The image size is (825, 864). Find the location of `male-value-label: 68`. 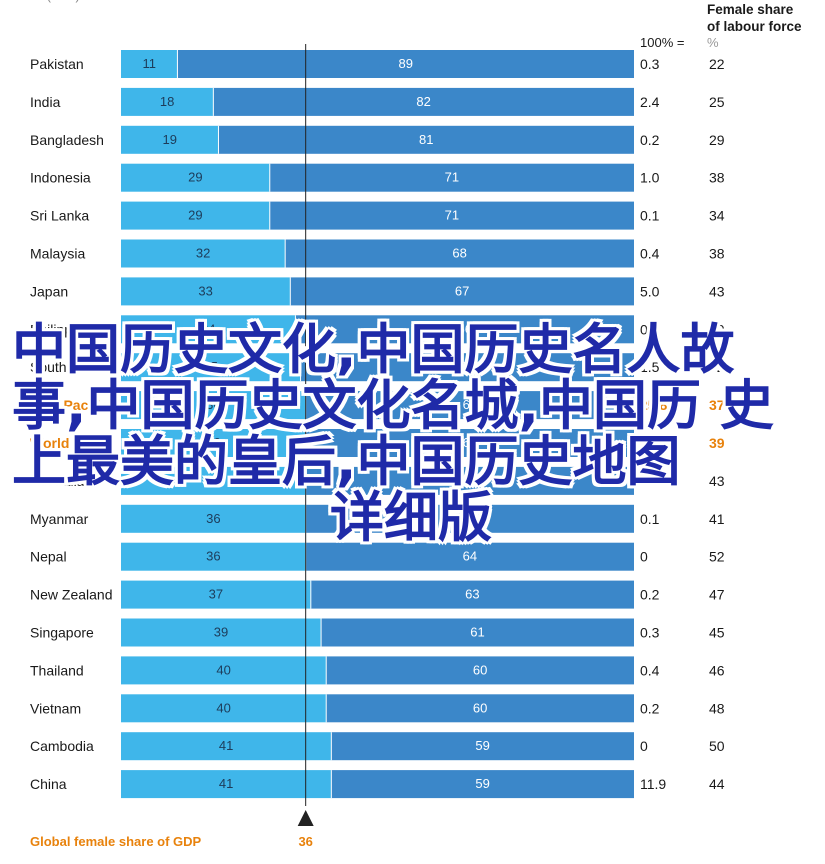

male-value-label: 68 is located at coordinates (459, 253).